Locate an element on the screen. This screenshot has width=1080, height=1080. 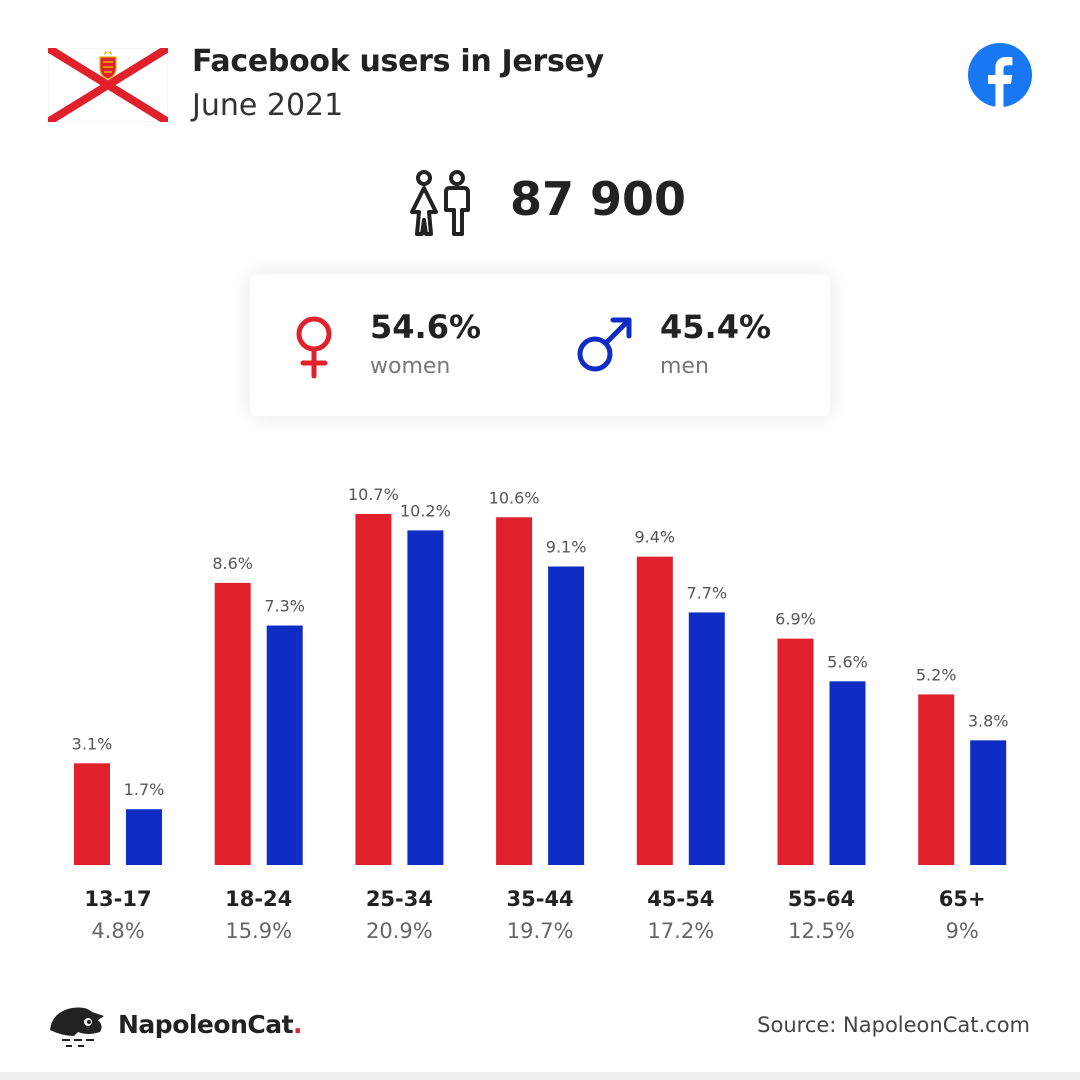
gender-card: 54.6% women 45.4% men is located at coordinates (540, 345).